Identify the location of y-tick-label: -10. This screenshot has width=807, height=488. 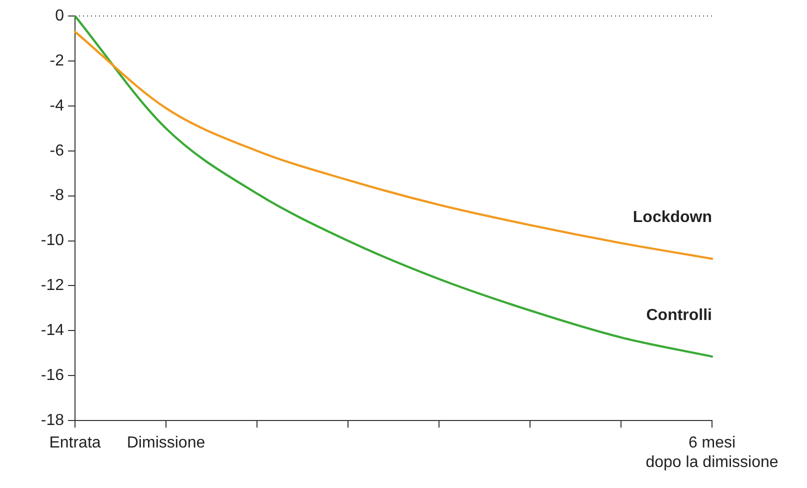
(52, 241).